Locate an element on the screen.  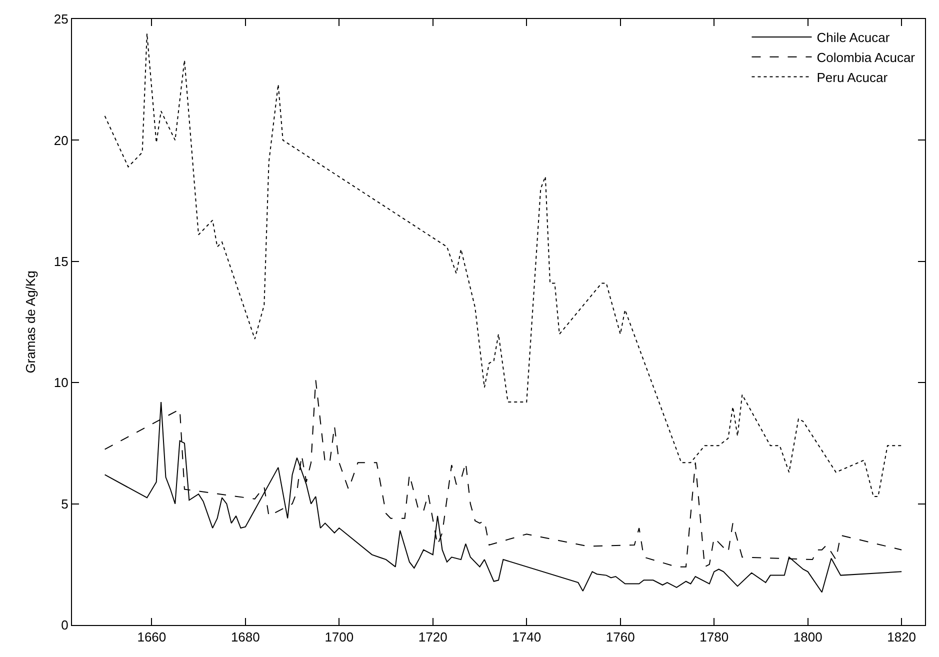
x-tick-label: 1740 is located at coordinates (527, 637).